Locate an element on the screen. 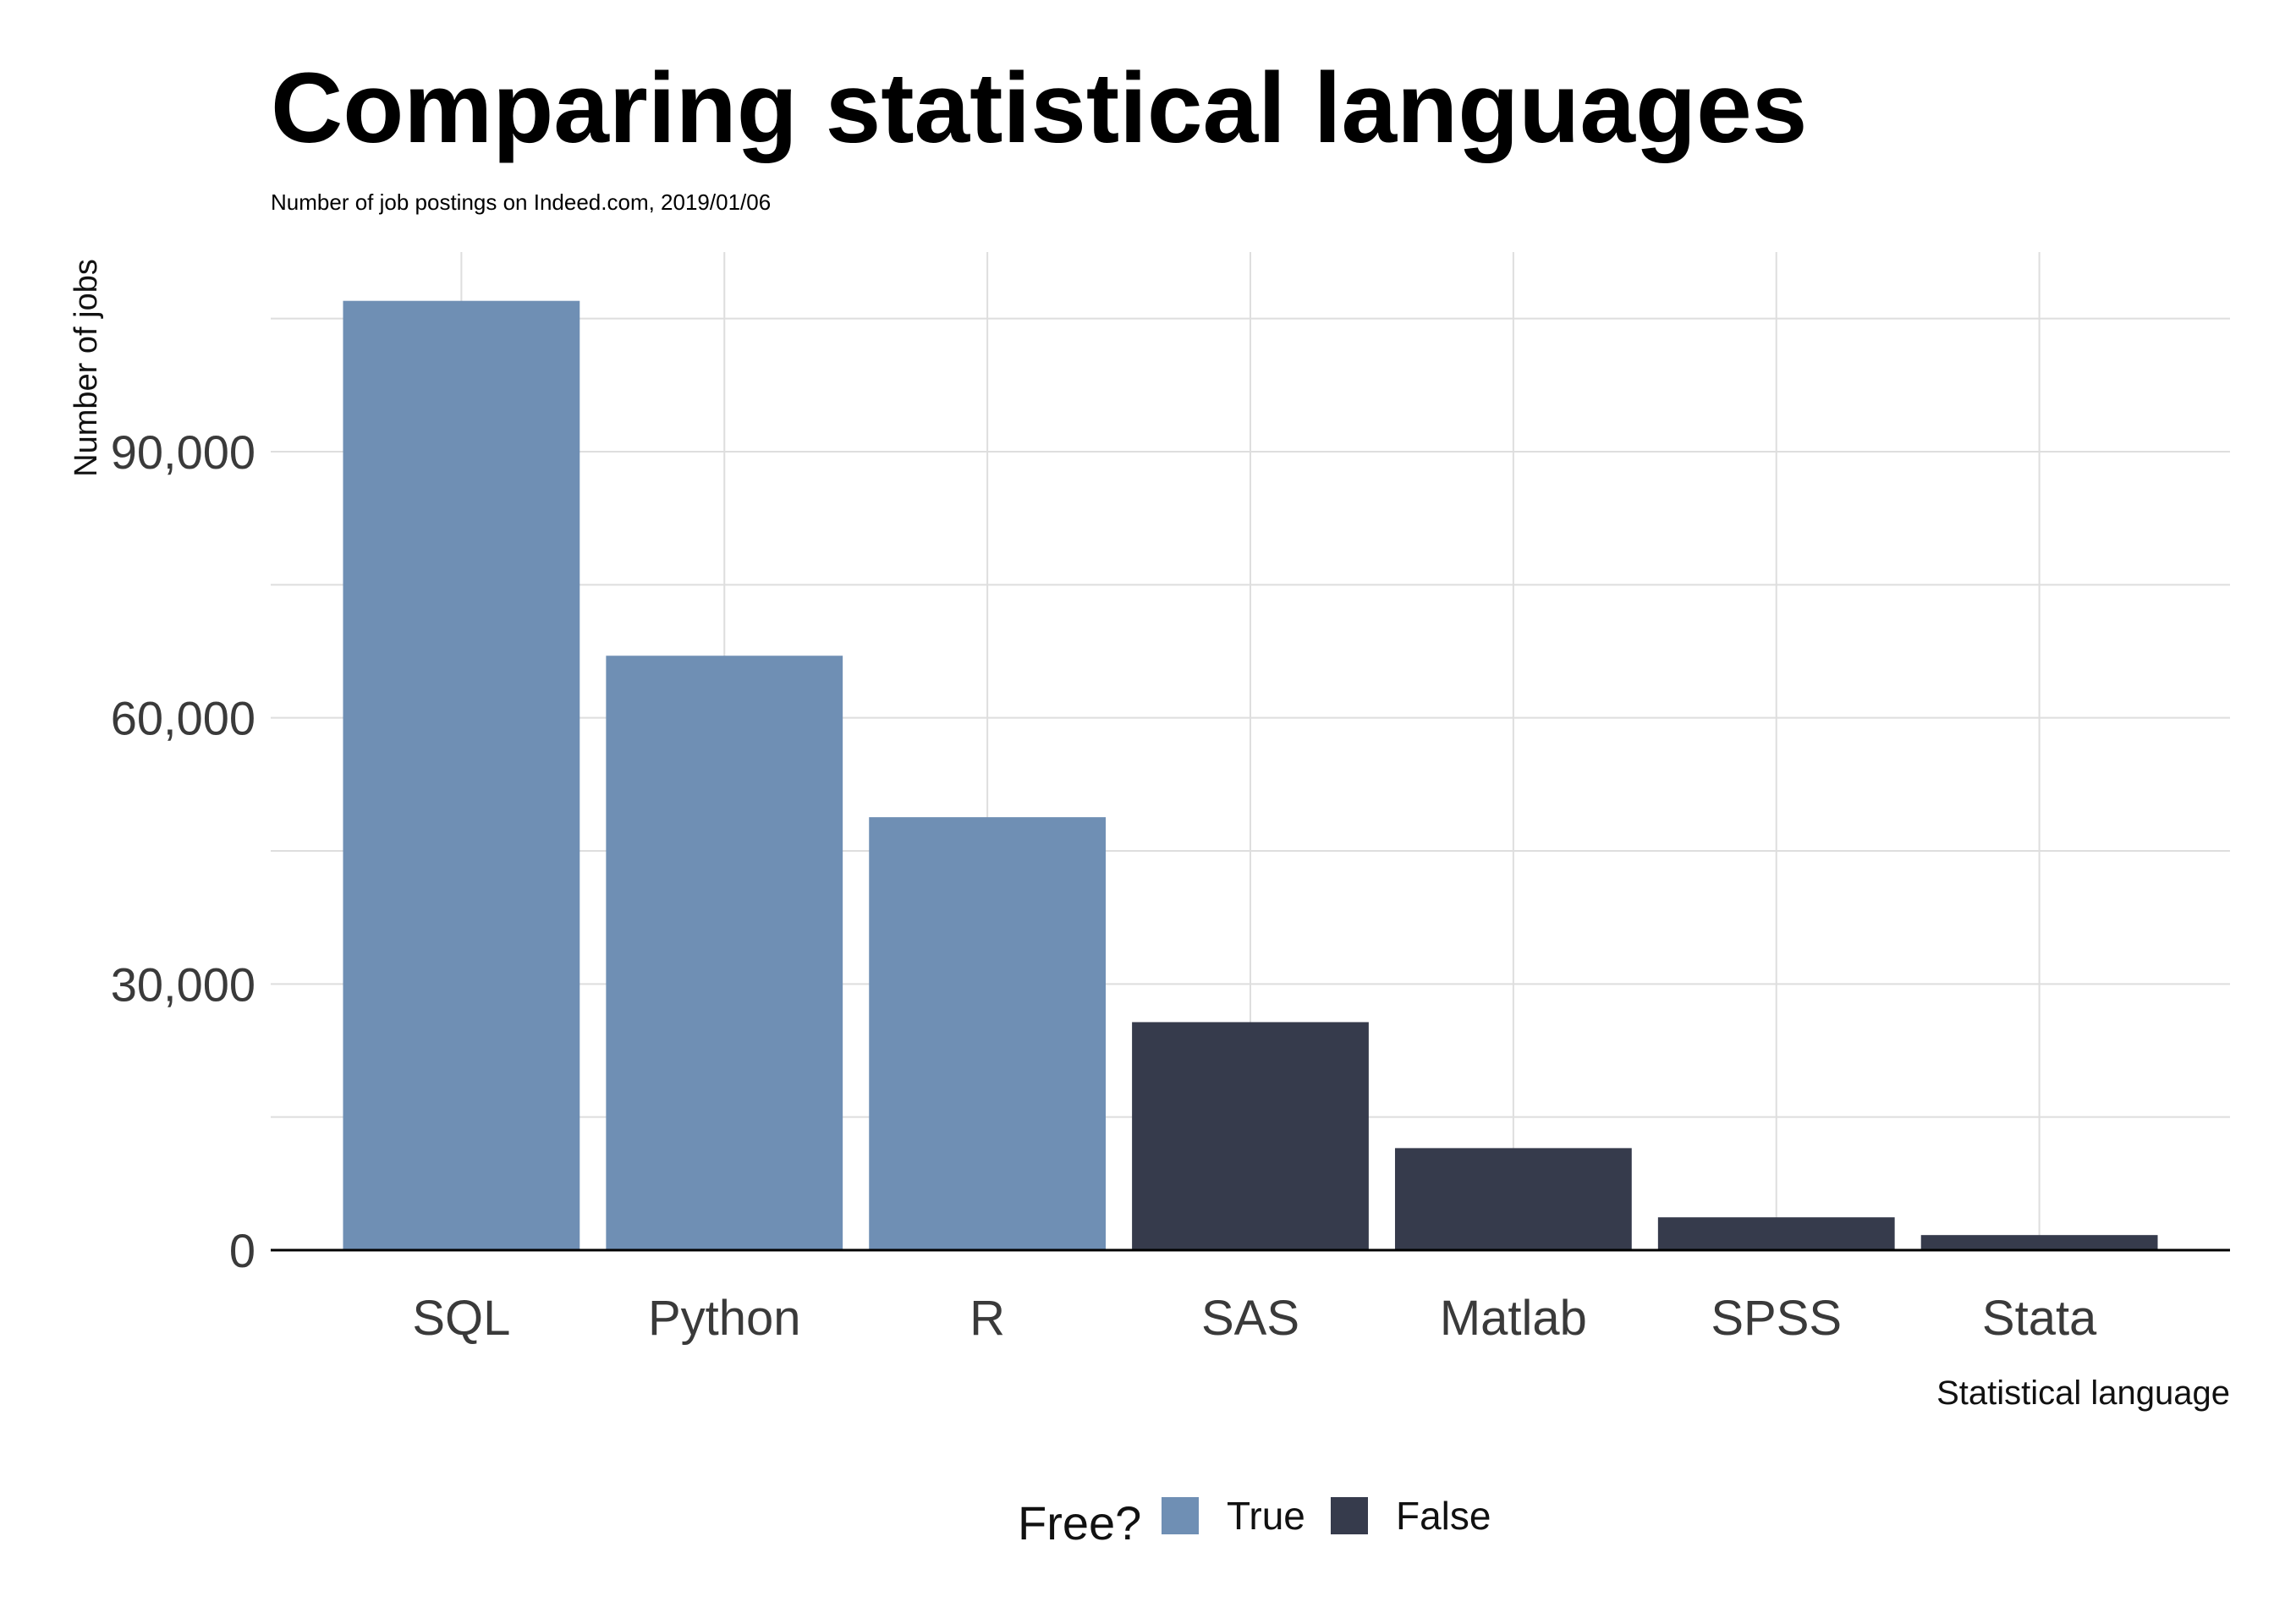  x-tick-label: SAS is located at coordinates (1250, 1318).